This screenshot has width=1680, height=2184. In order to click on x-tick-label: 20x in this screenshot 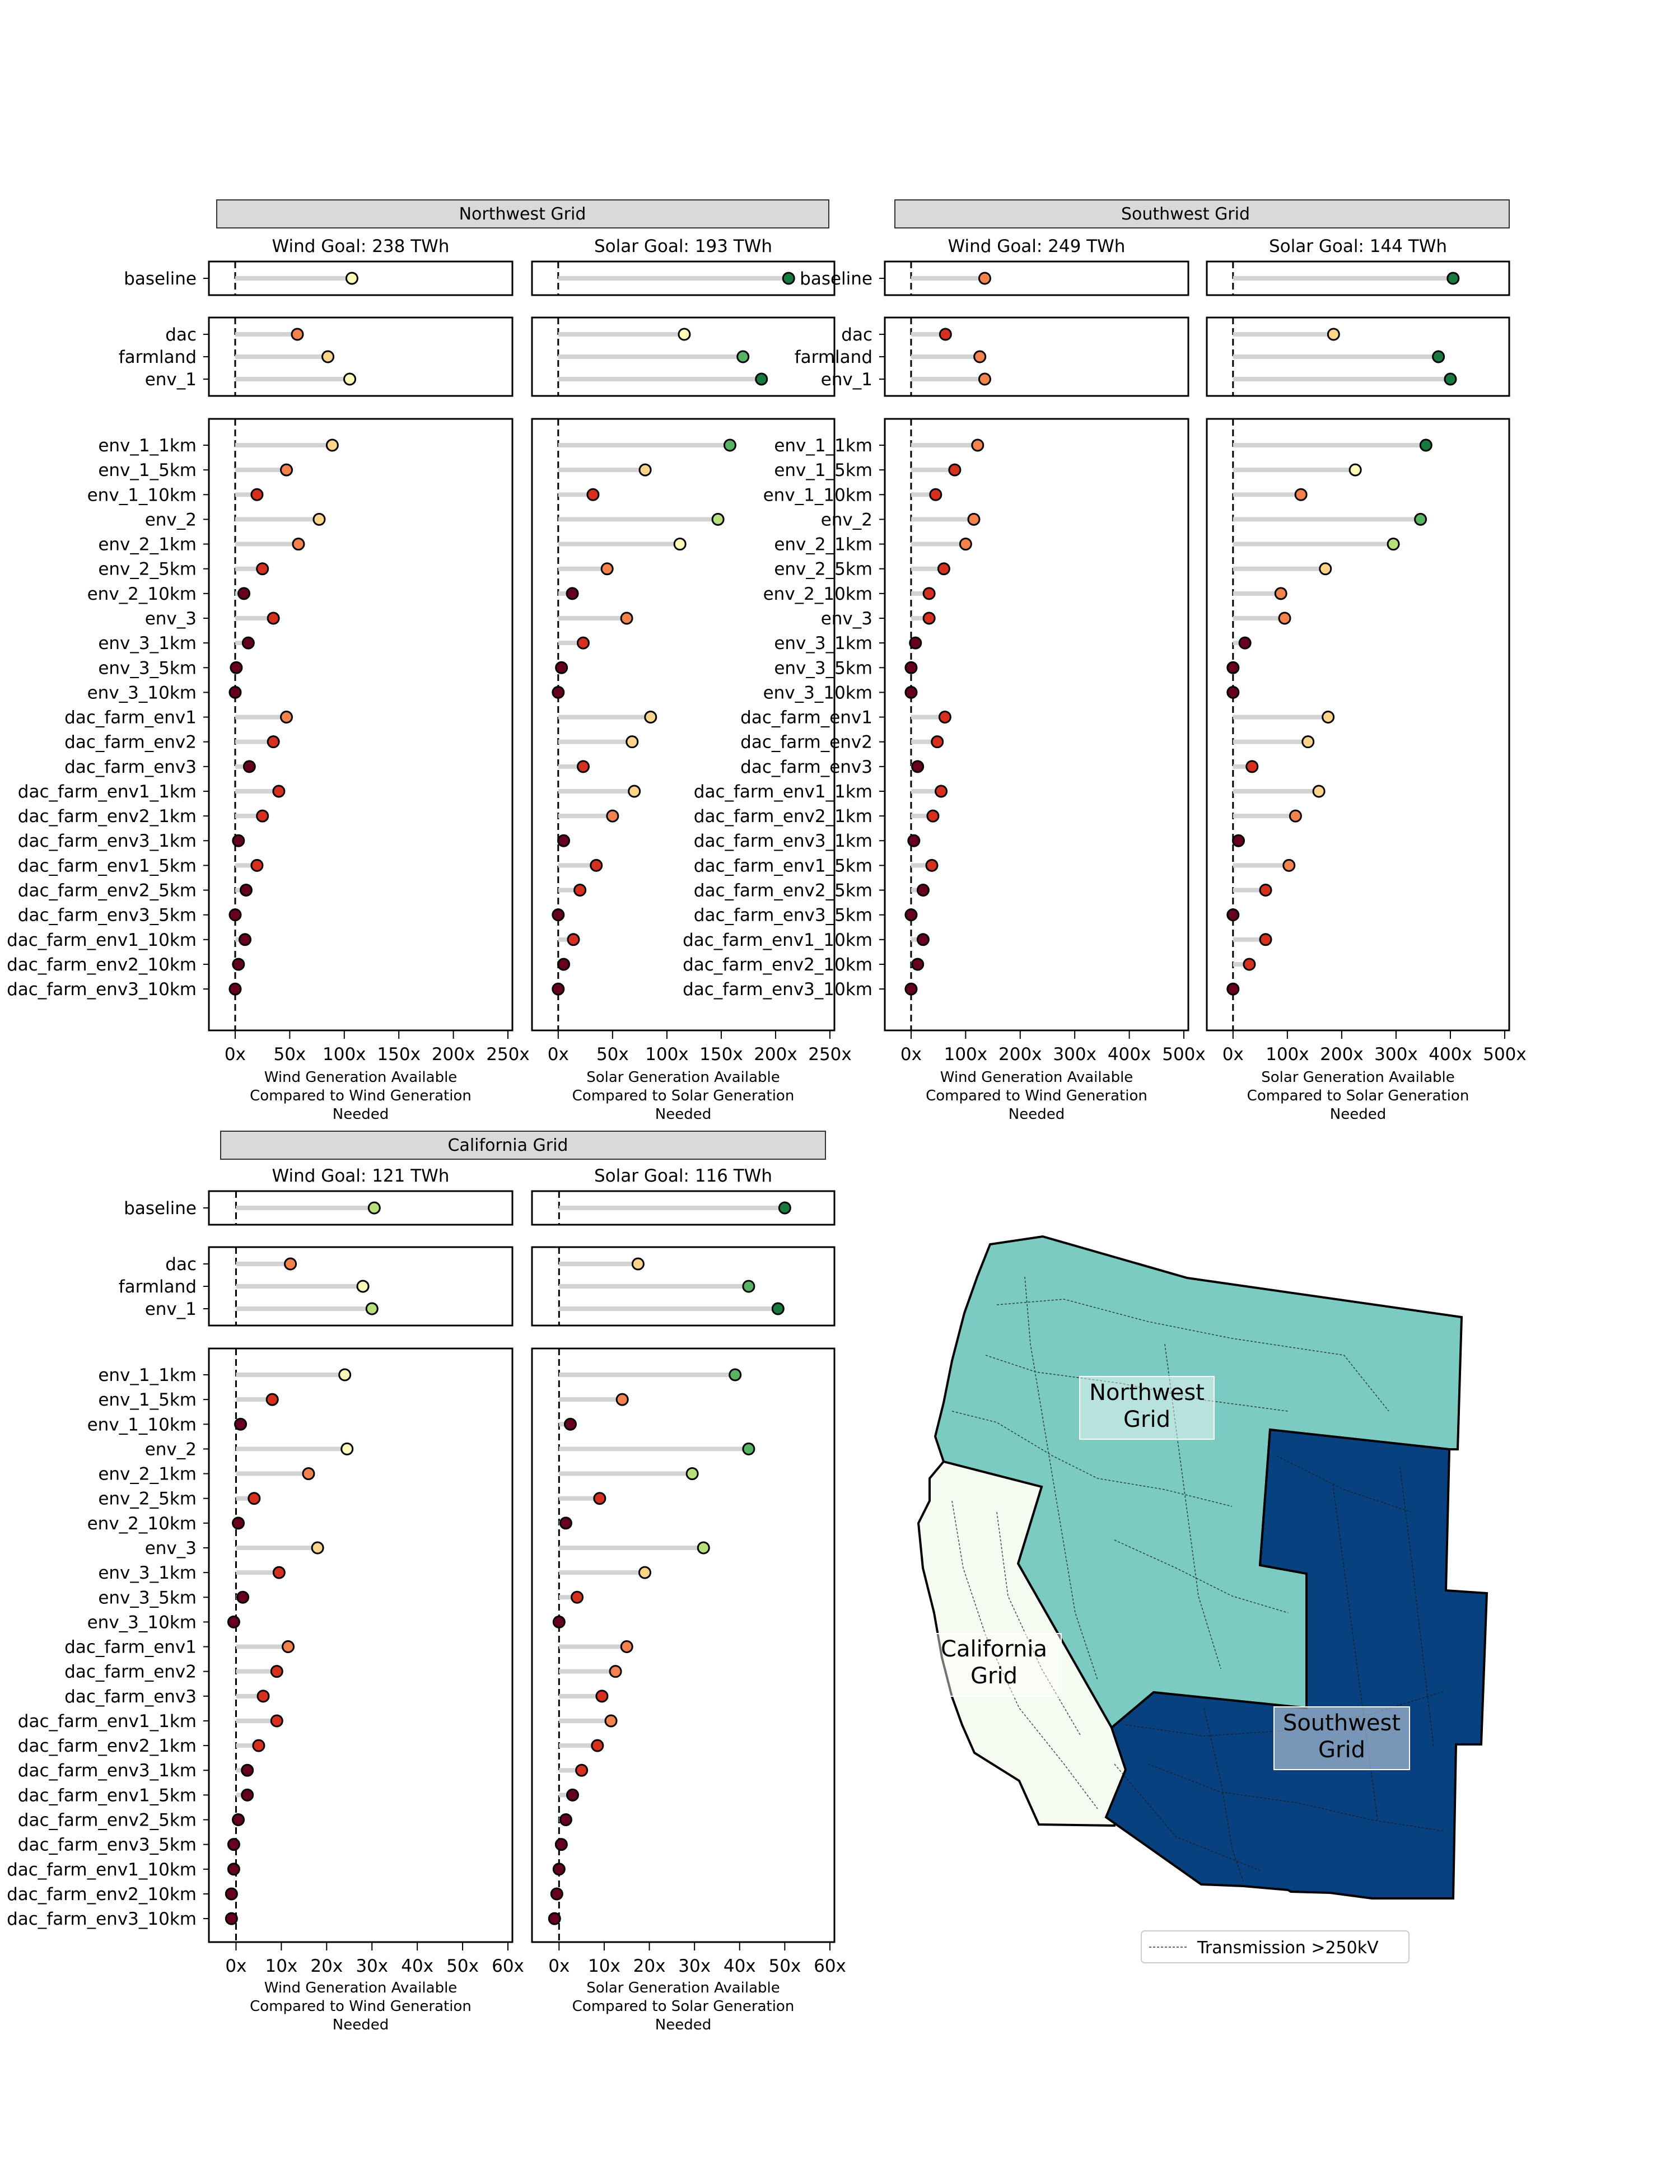, I will do `click(327, 1966)`.